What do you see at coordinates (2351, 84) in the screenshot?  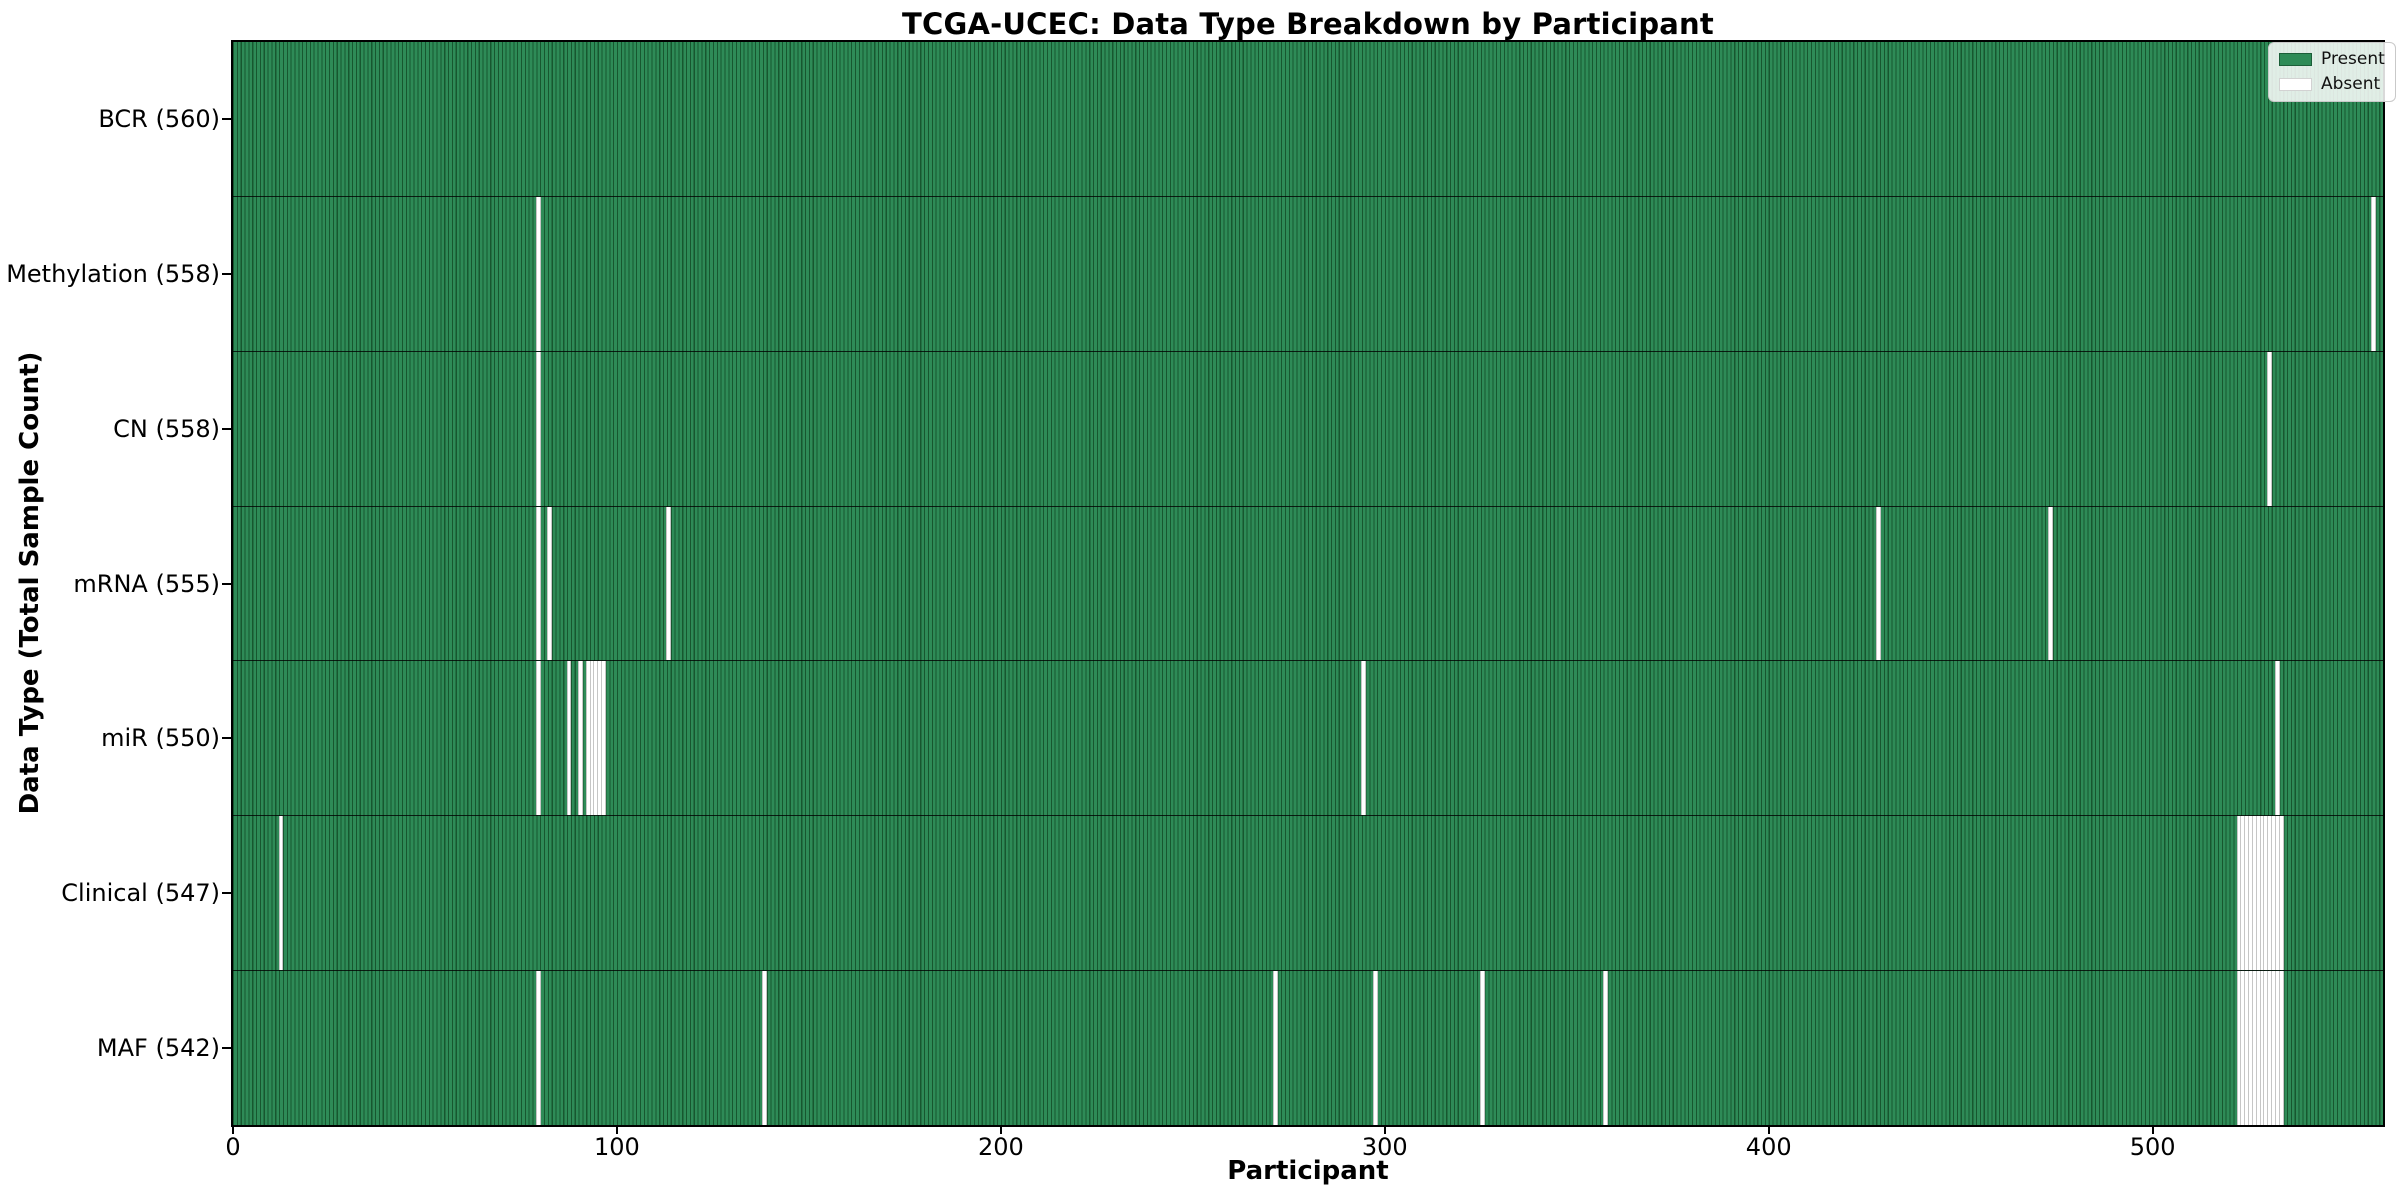 I see `legend-label: Absent` at bounding box center [2351, 84].